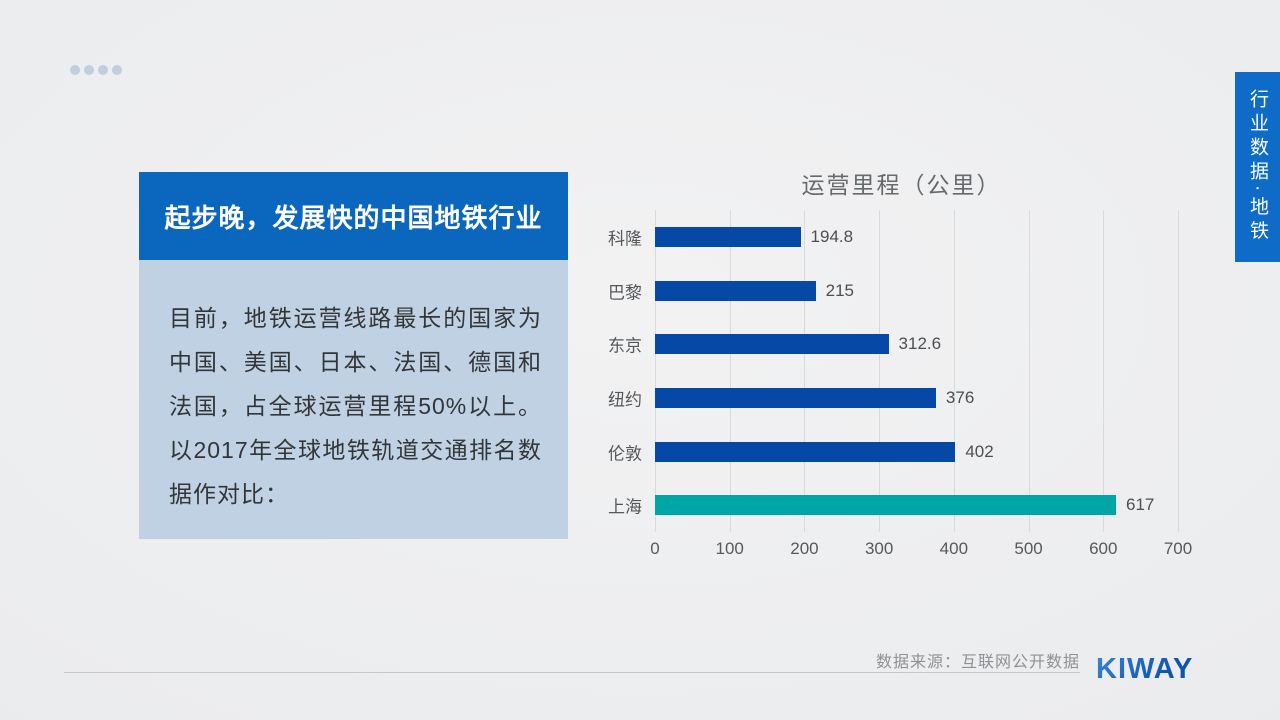 The width and height of the screenshot is (1280, 720). Describe the element at coordinates (1140, 505) in the screenshot. I see `bar-value-label: 617` at that location.